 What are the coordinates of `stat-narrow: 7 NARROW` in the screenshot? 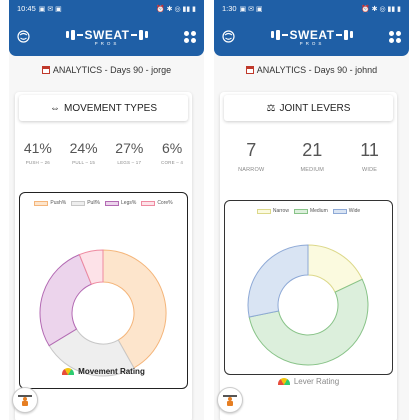 It's located at (251, 156).